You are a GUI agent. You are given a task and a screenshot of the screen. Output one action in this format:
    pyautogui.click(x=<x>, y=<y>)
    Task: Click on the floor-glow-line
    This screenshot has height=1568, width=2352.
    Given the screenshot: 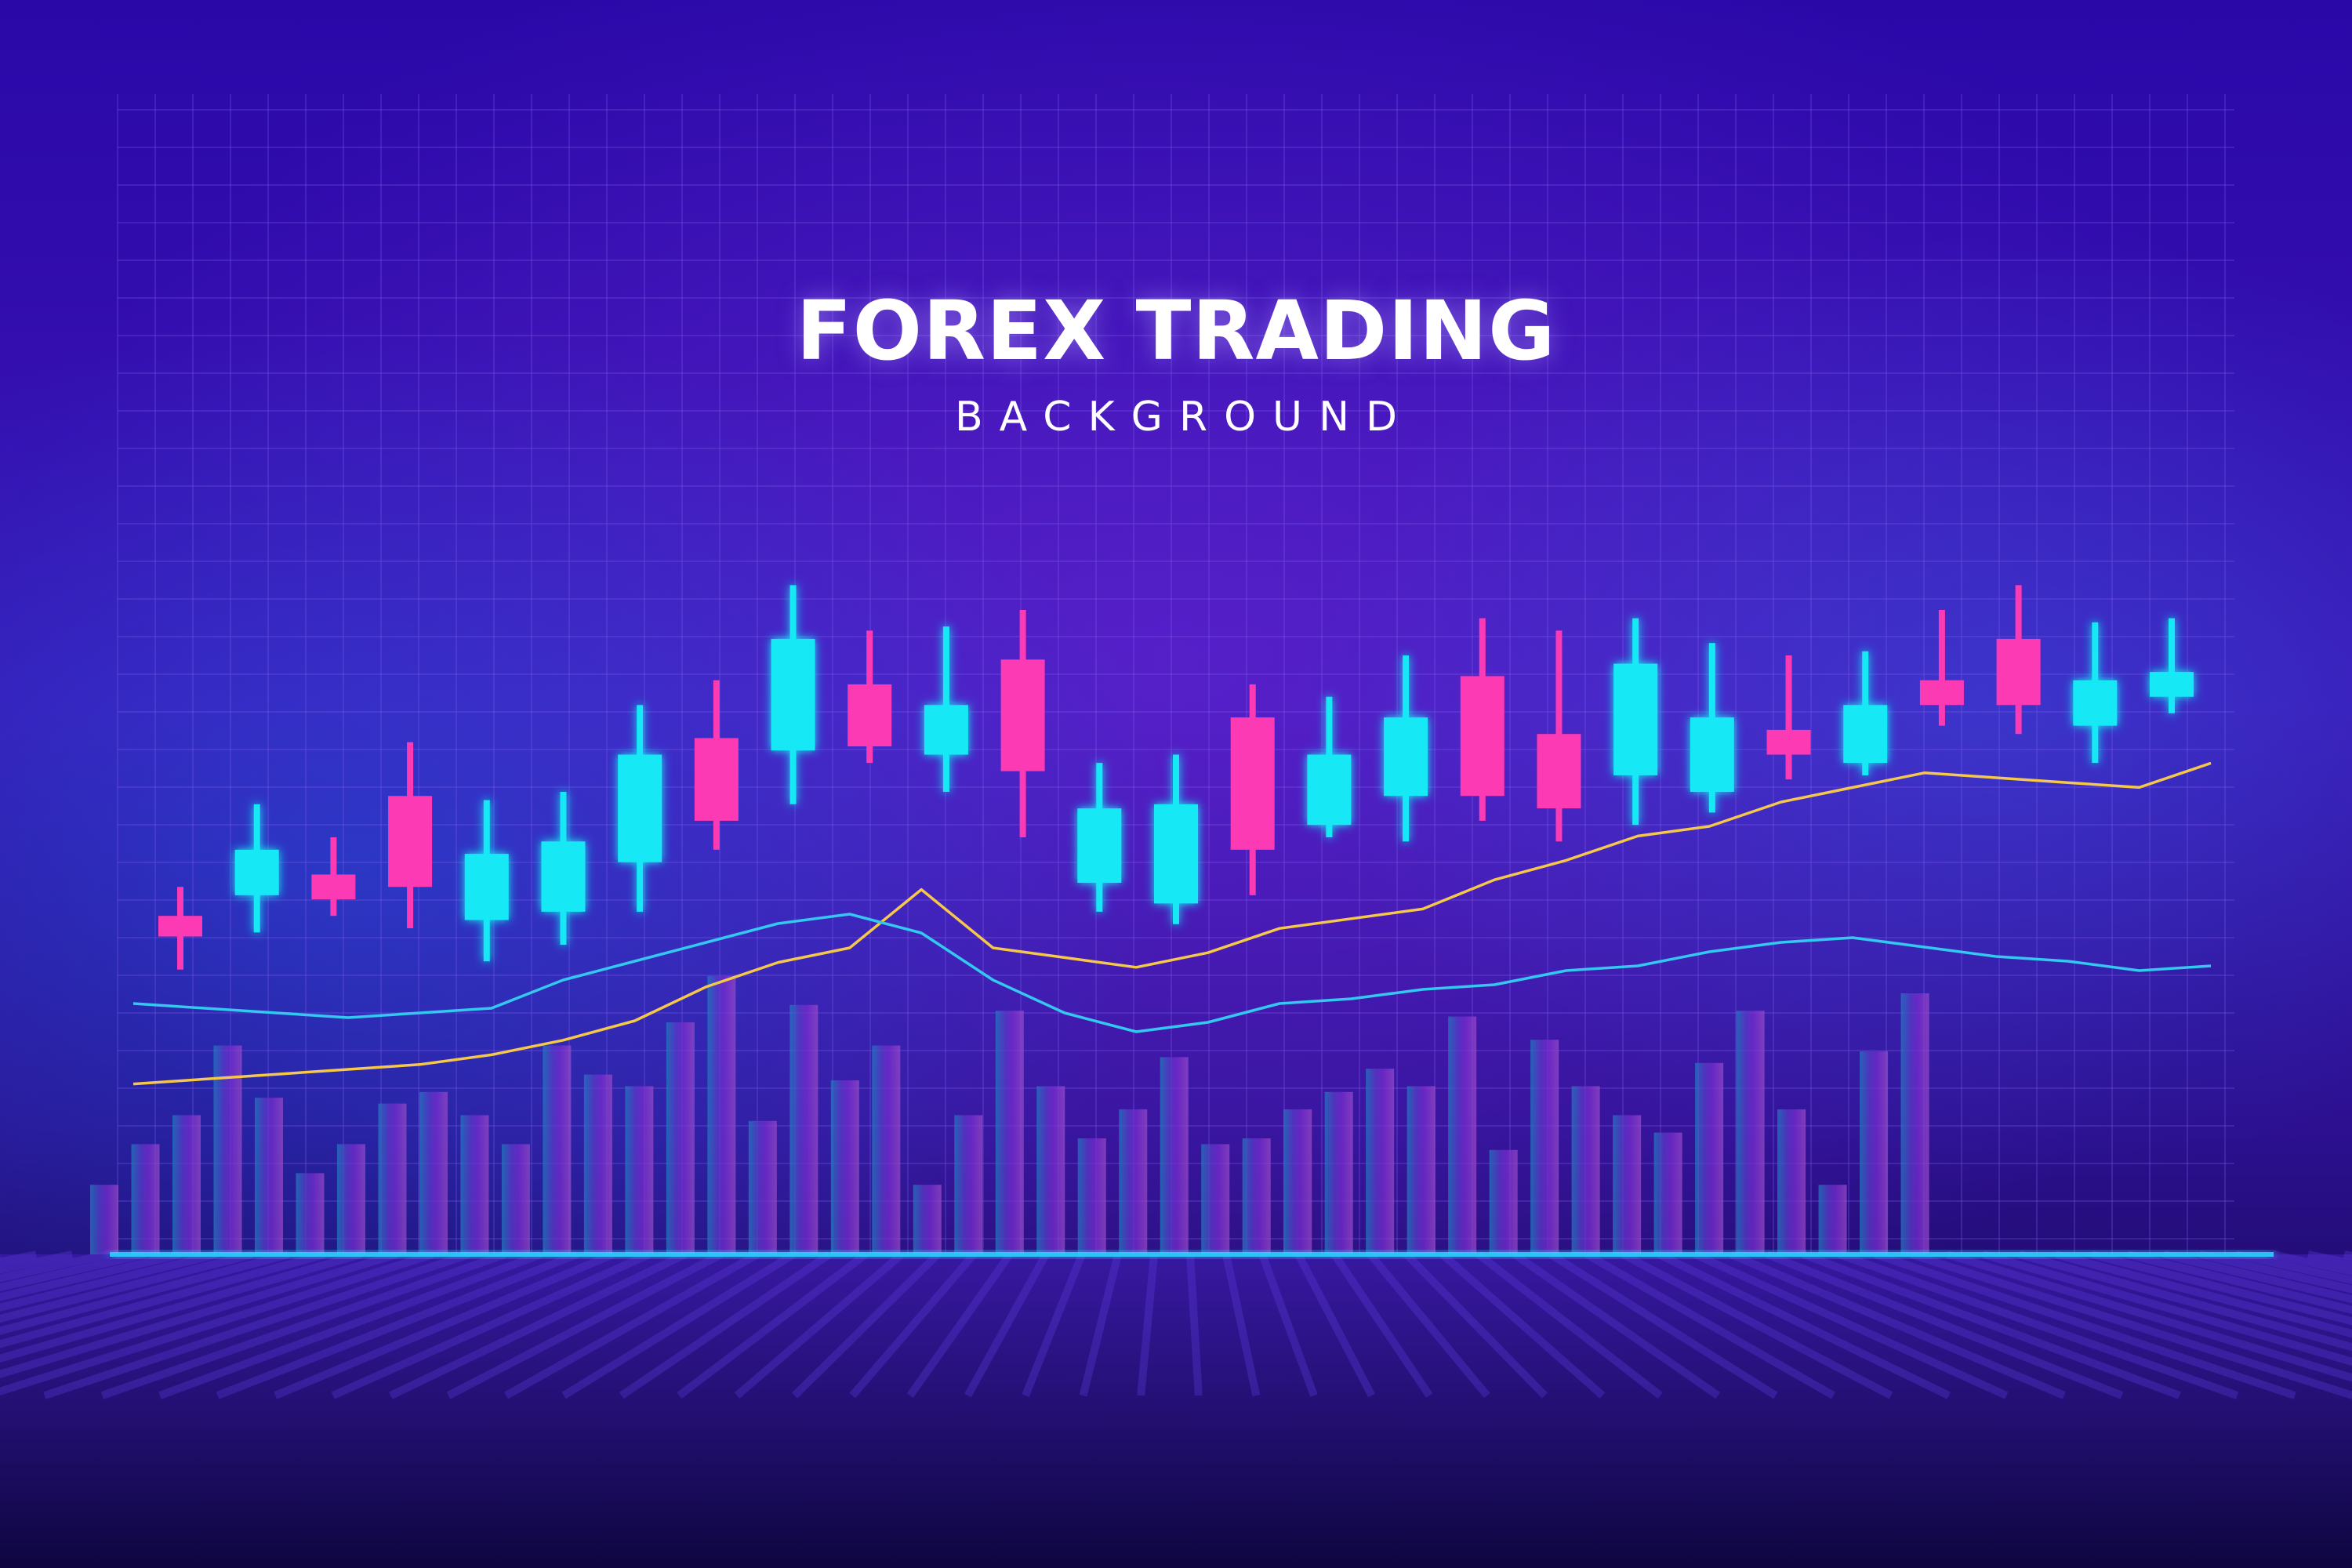 What is the action you would take?
    pyautogui.click(x=1192, y=1254)
    